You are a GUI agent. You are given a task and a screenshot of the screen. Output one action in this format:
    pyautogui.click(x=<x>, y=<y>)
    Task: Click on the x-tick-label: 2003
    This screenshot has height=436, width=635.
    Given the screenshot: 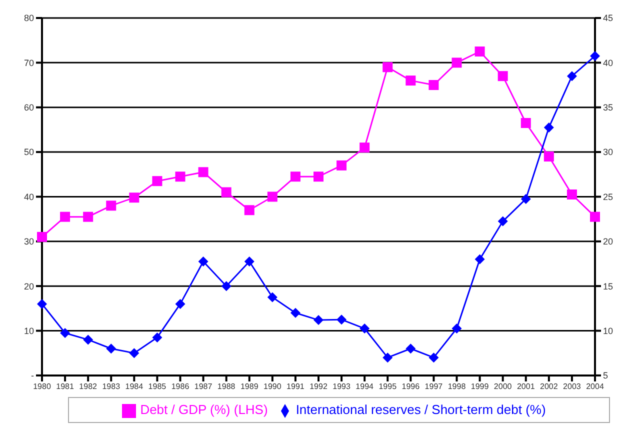 What is the action you would take?
    pyautogui.click(x=572, y=387)
    